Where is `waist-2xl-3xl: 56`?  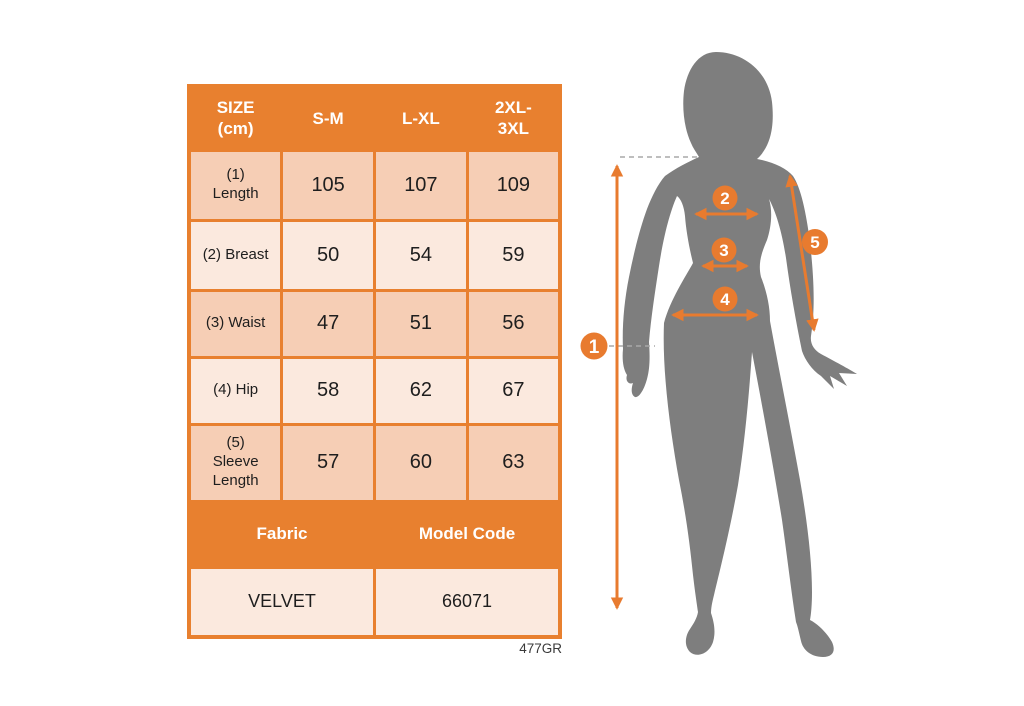 waist-2xl-3xl: 56 is located at coordinates (513, 323).